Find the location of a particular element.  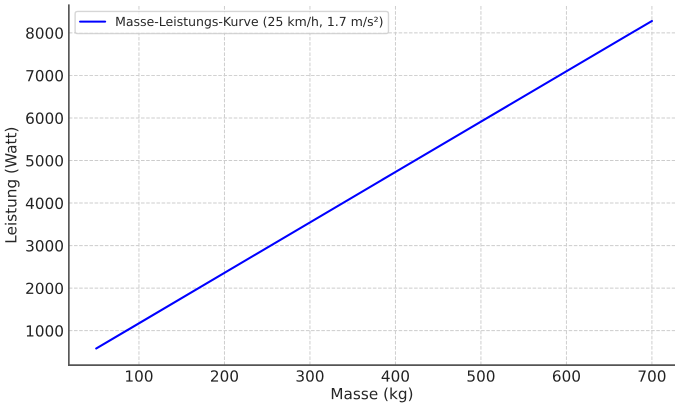

x-tick-label: 600 is located at coordinates (566, 376).